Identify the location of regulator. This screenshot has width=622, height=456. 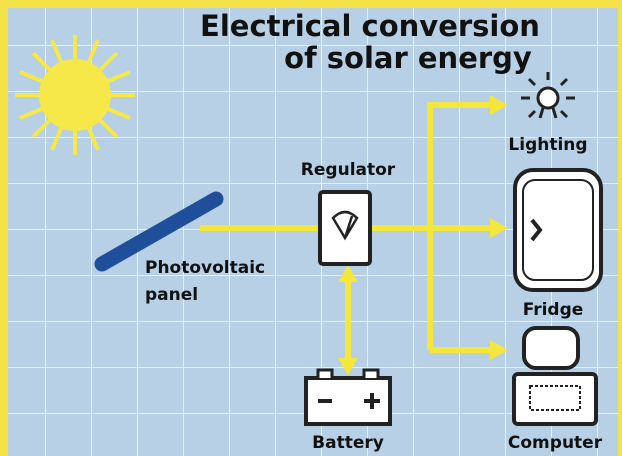
(345, 228).